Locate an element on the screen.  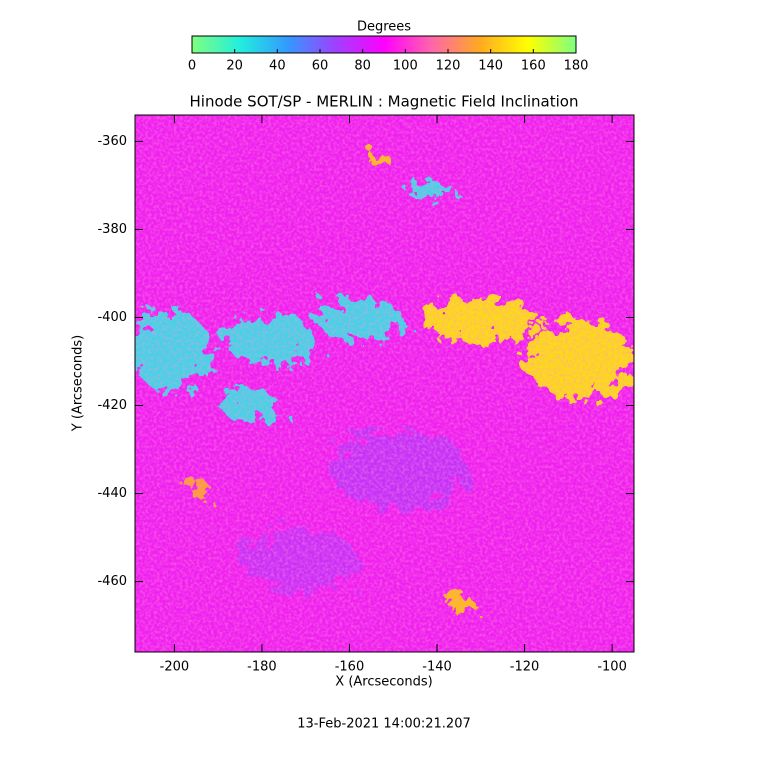
x-tick-label: -120 is located at coordinates (525, 667).